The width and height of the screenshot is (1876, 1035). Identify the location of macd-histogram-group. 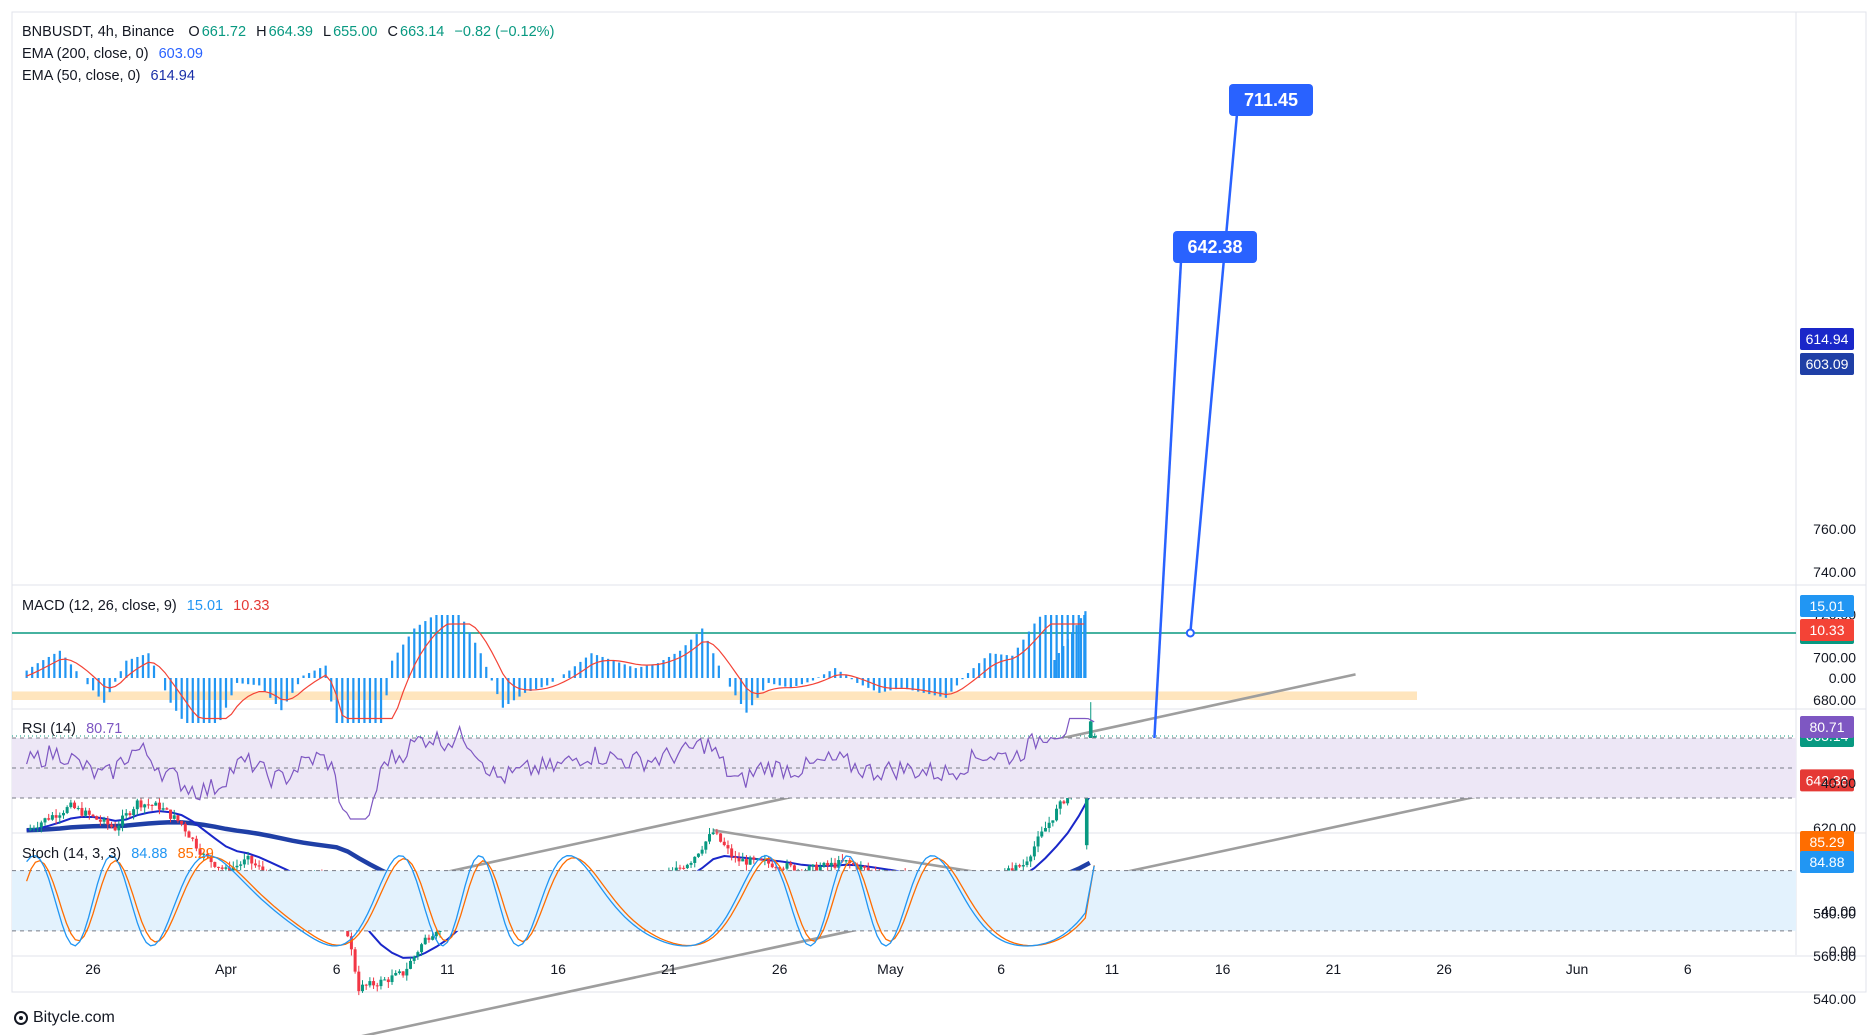
(556, 667).